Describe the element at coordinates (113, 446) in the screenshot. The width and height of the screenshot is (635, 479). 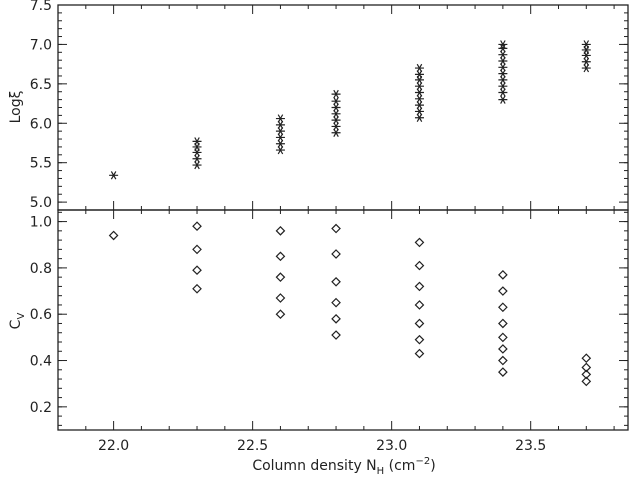
I see `x-tick-label: 22.0` at that location.